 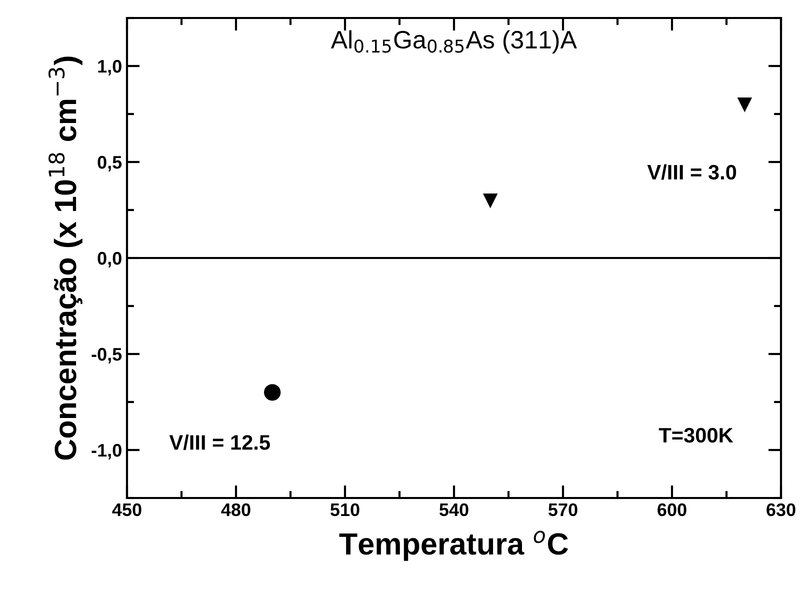 I want to click on y-tick-label: 0,5, so click(x=110, y=164).